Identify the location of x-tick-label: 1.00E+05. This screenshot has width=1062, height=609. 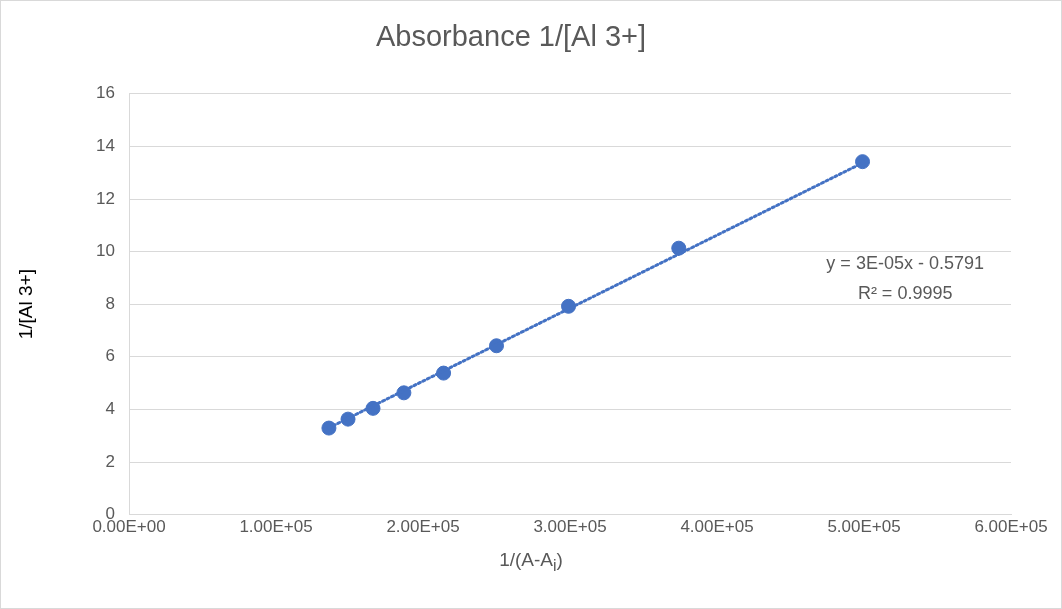
(276, 527).